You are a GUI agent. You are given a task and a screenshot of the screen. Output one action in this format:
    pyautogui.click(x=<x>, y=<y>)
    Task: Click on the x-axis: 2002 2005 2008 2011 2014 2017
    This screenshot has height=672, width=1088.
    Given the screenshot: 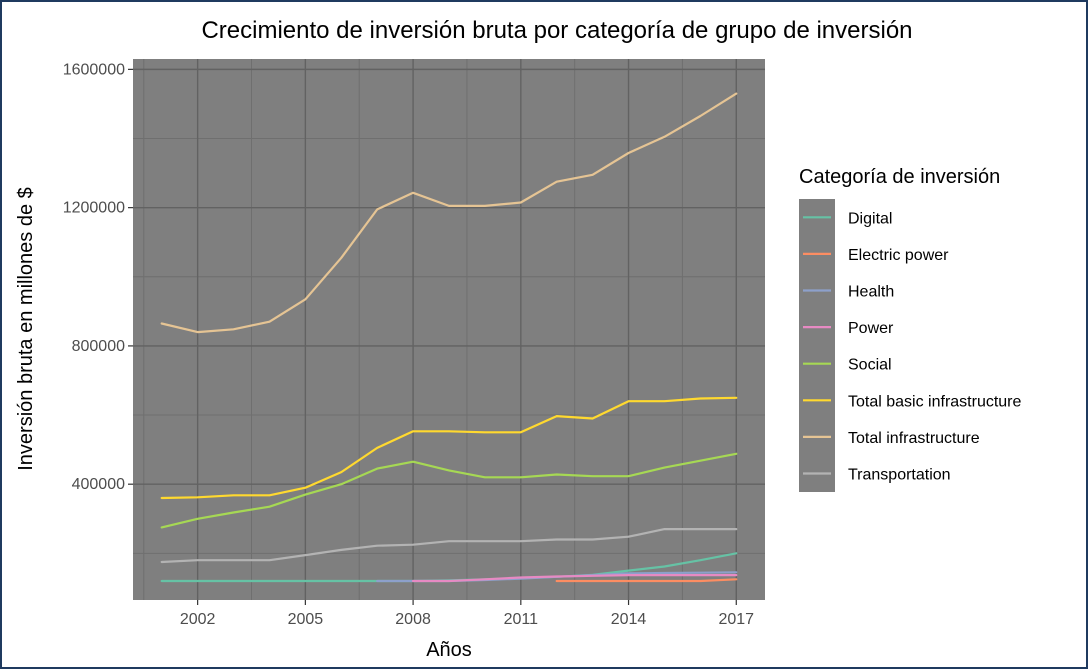 What is the action you would take?
    pyautogui.click(x=467, y=614)
    